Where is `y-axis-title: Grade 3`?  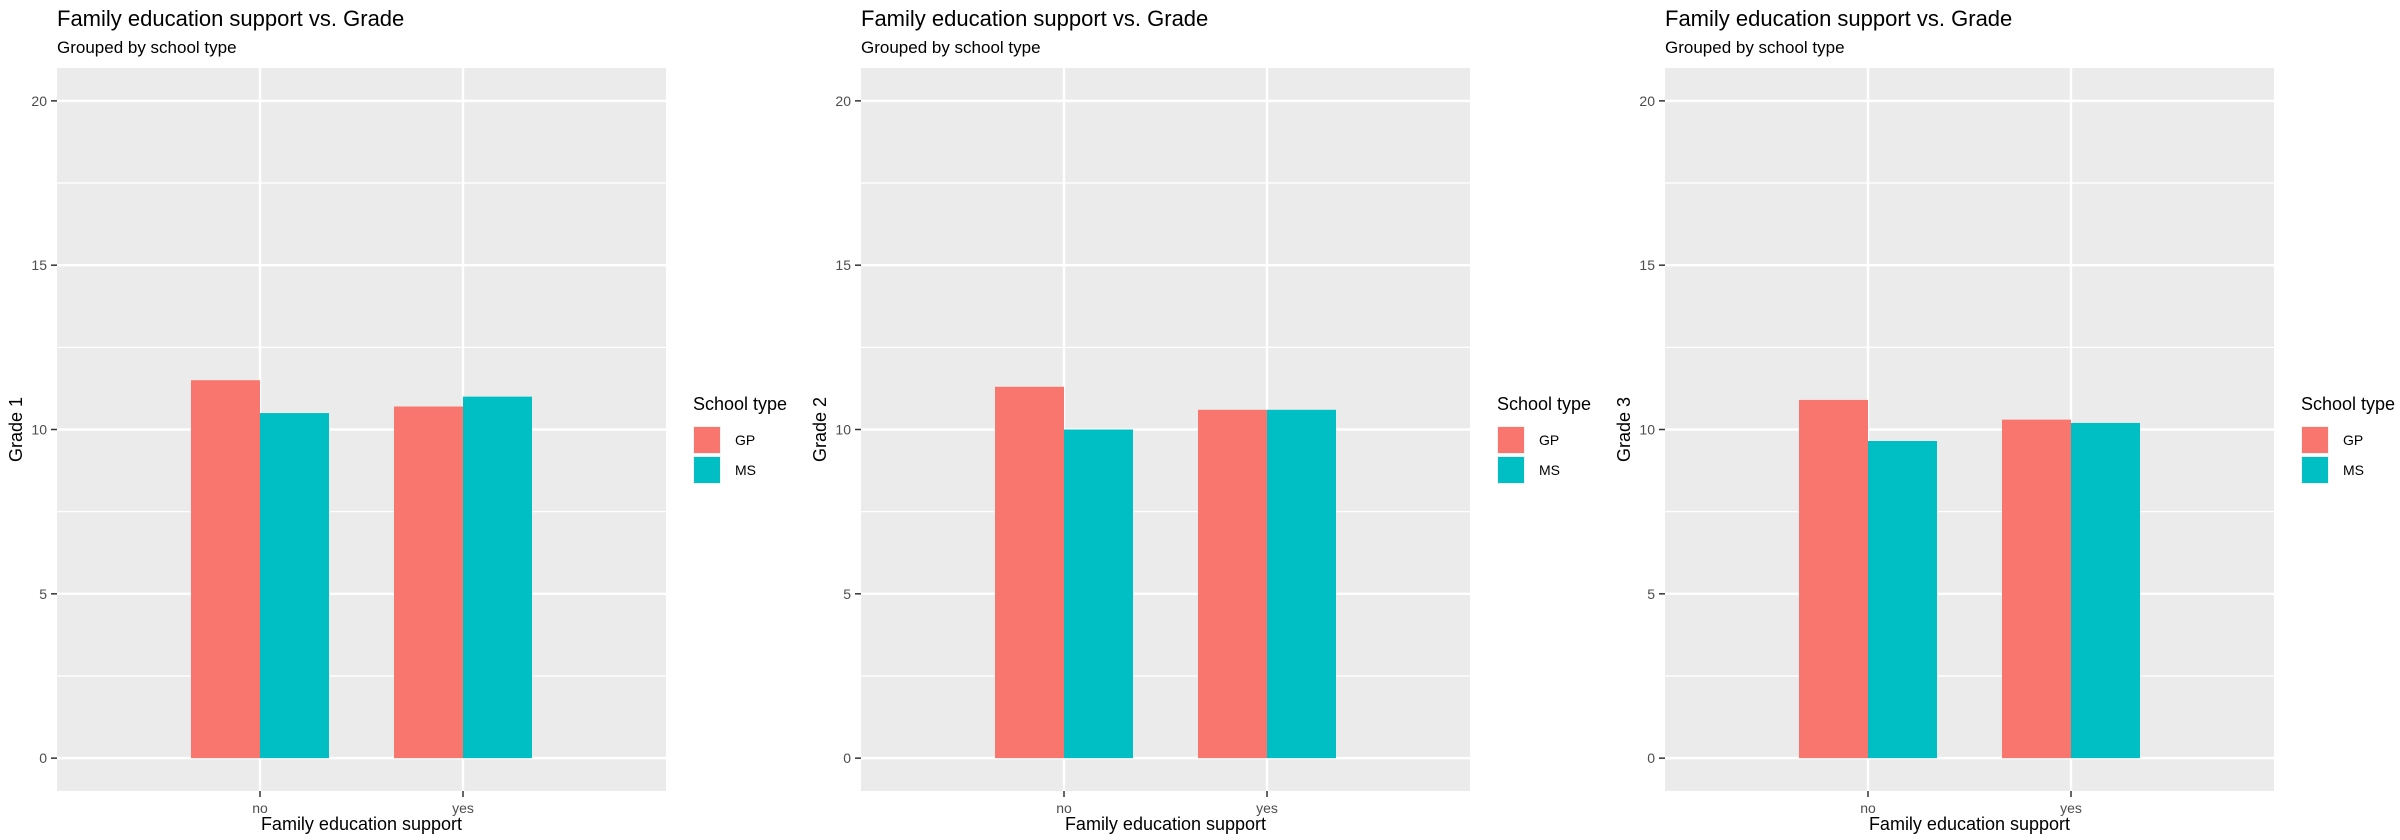 y-axis-title: Grade 3 is located at coordinates (1624, 429).